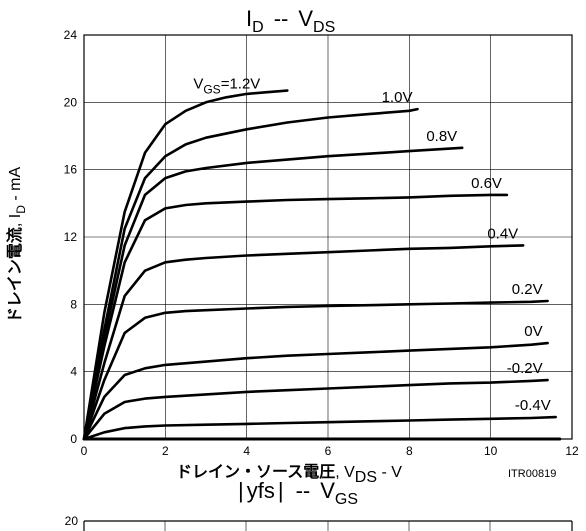 The width and height of the screenshot is (586, 531). What do you see at coordinates (71, 170) in the screenshot?
I see `y-tick-label: 16` at bounding box center [71, 170].